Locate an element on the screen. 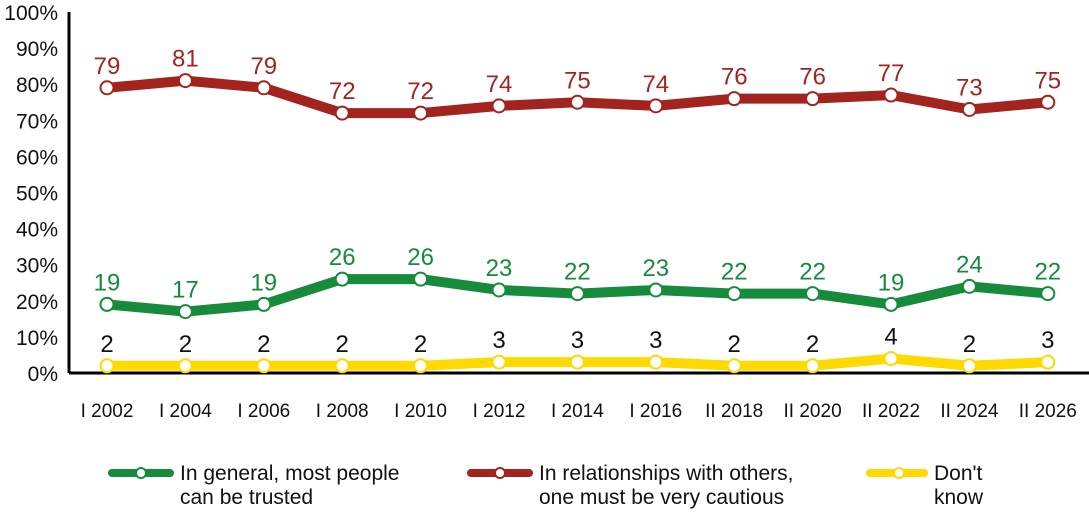  y-tick-label: 10% is located at coordinates (37, 338).